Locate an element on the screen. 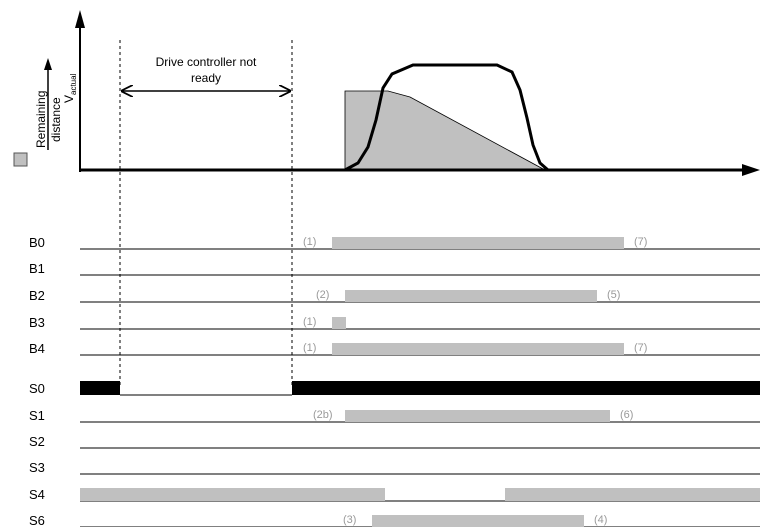 This screenshot has width=760, height=527. v-actual-label: Vactual is located at coordinates (70, 88).